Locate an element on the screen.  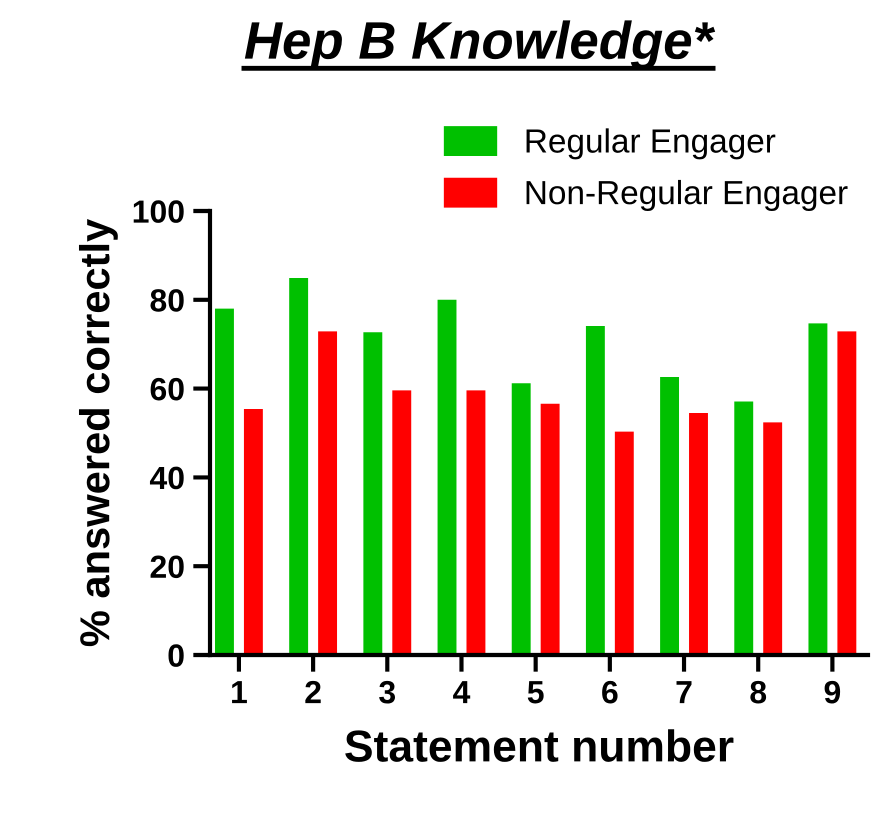
y-tick-label: 20 is located at coordinates (167, 566).